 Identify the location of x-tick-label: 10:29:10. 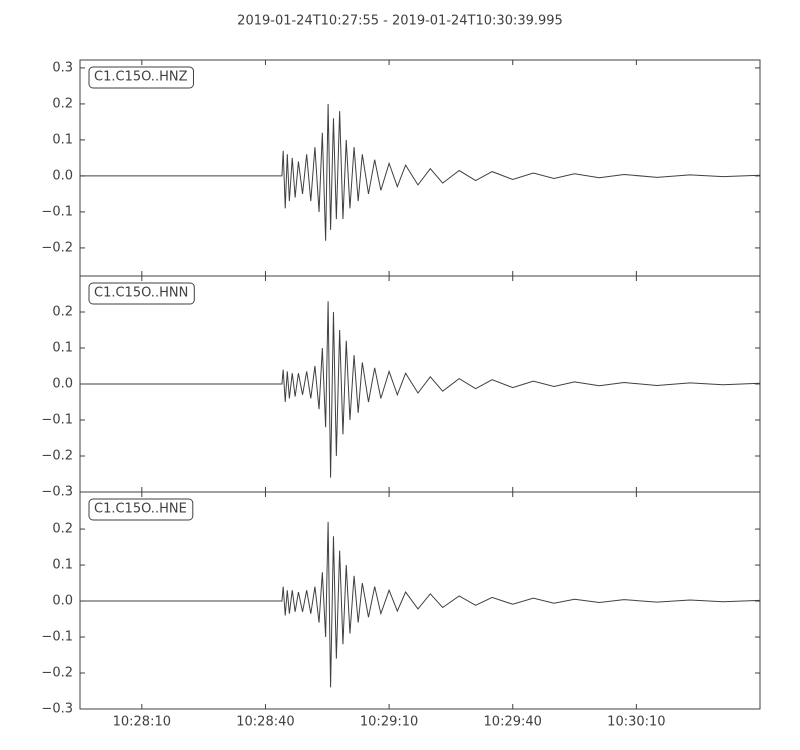
(389, 722).